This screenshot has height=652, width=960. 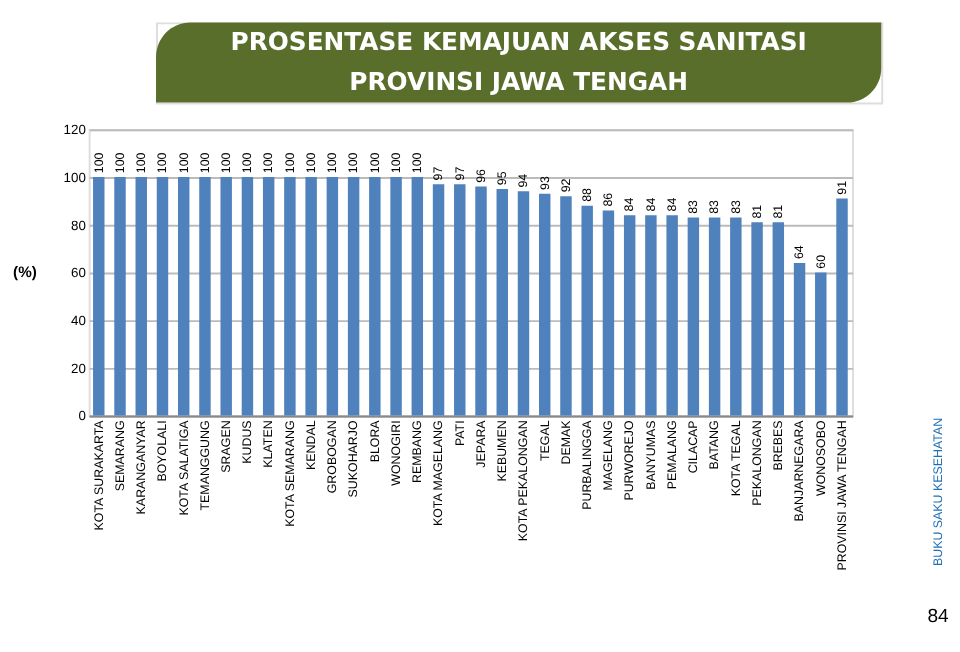 I want to click on text: 84, so click(x=938, y=616).